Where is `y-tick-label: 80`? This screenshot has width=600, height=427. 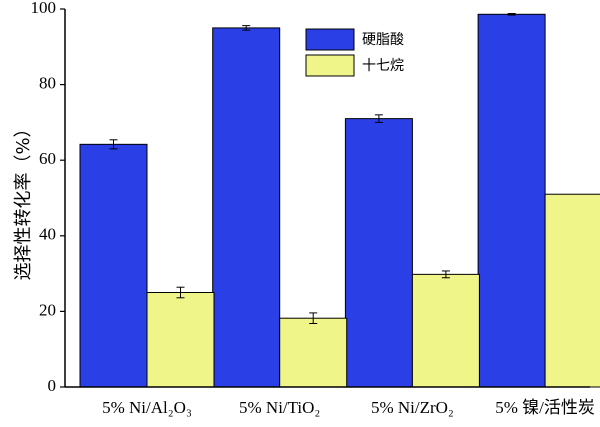
y-tick-label: 80 is located at coordinates (47, 83).